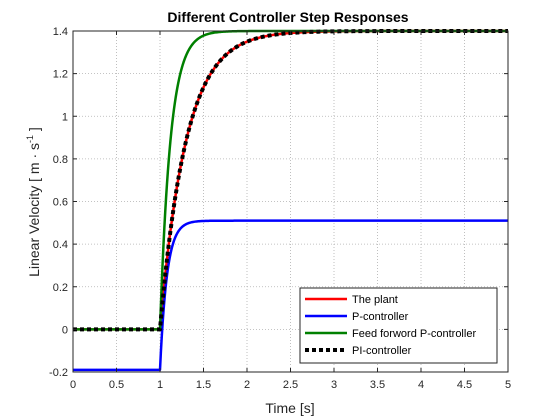 The width and height of the screenshot is (560, 420). I want to click on chart-title: Different Controller Step Responses, so click(287, 17).